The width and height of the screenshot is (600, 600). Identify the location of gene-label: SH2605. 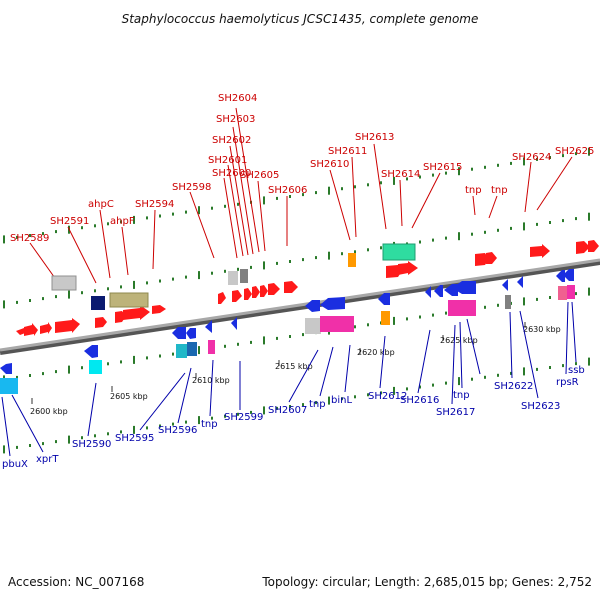
(259, 175).